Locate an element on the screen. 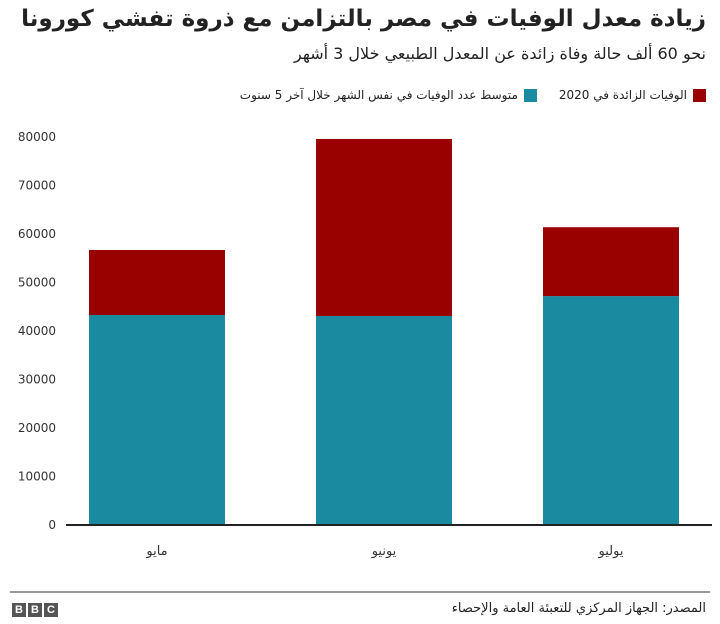 The image size is (720, 624). y-tick-label: 10000 is located at coordinates (37, 477).